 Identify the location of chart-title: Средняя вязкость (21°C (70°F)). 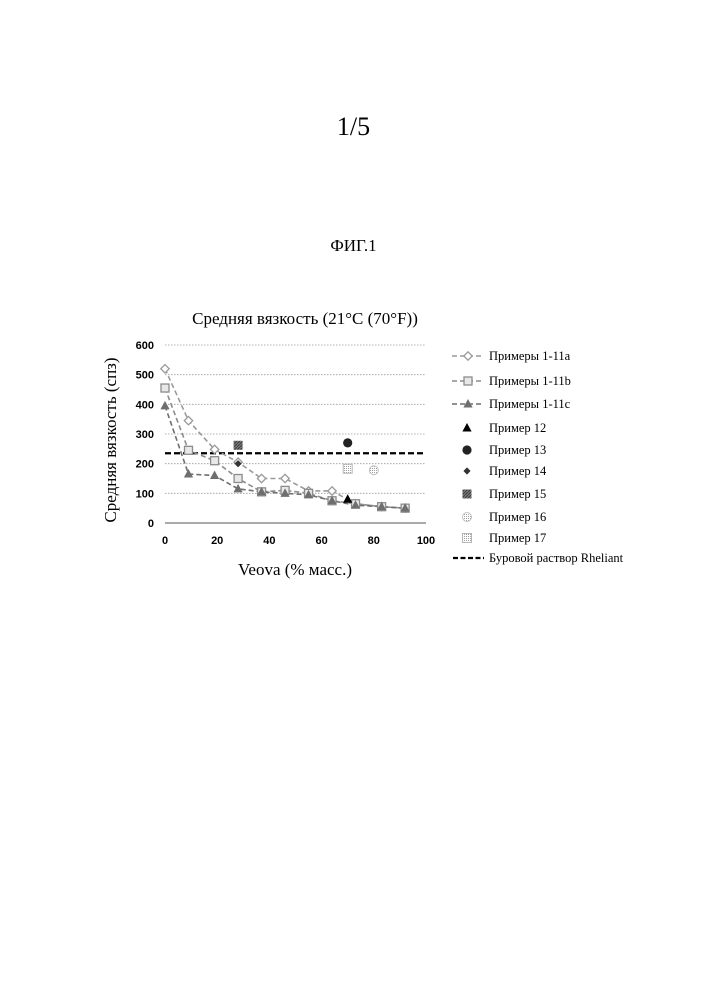
(305, 318).